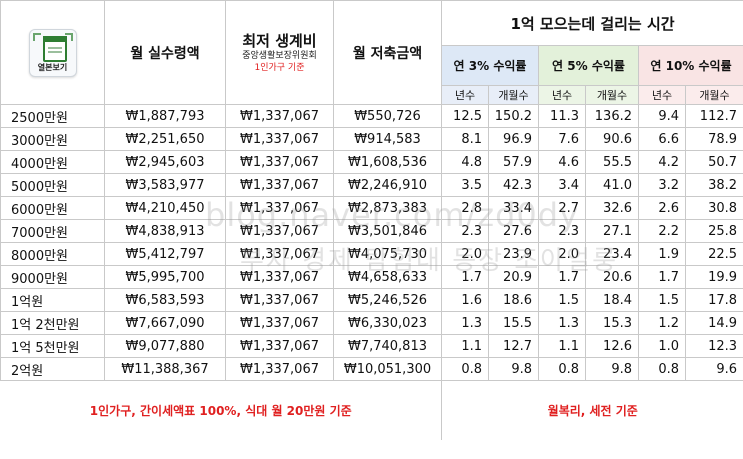 This screenshot has height=459, width=743. I want to click on cell-years-3: 2.0, so click(465, 254).